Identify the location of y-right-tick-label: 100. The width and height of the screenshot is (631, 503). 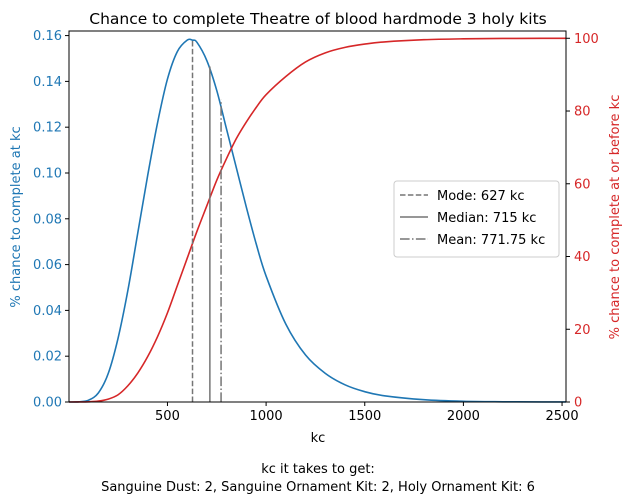
(586, 39).